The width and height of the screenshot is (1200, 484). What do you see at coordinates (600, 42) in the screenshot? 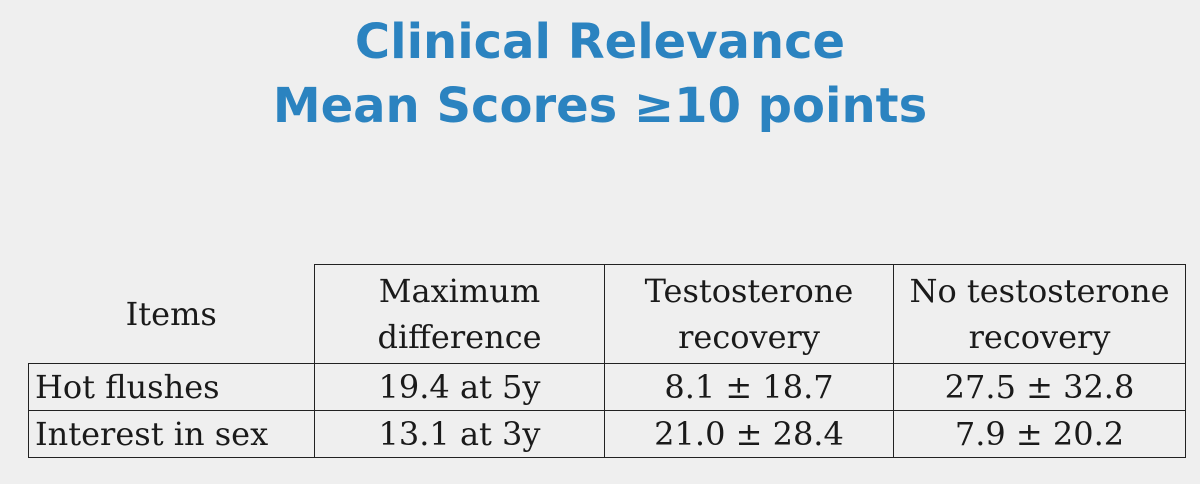
I see `title-line-1: Clinical Relevance` at bounding box center [600, 42].